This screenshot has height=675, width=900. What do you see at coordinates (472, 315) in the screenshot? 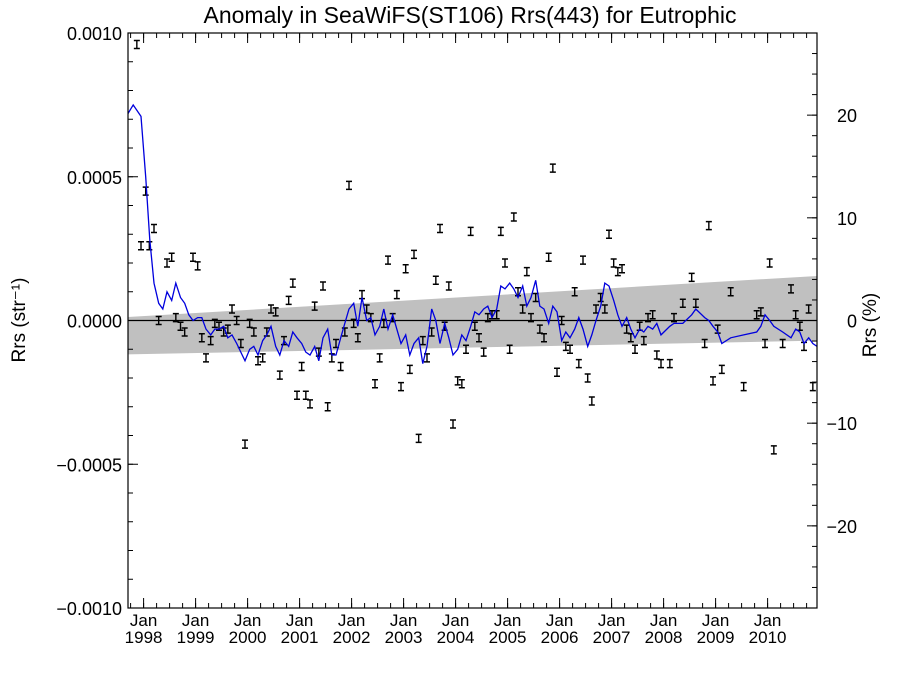
I see `trend-band` at bounding box center [472, 315].